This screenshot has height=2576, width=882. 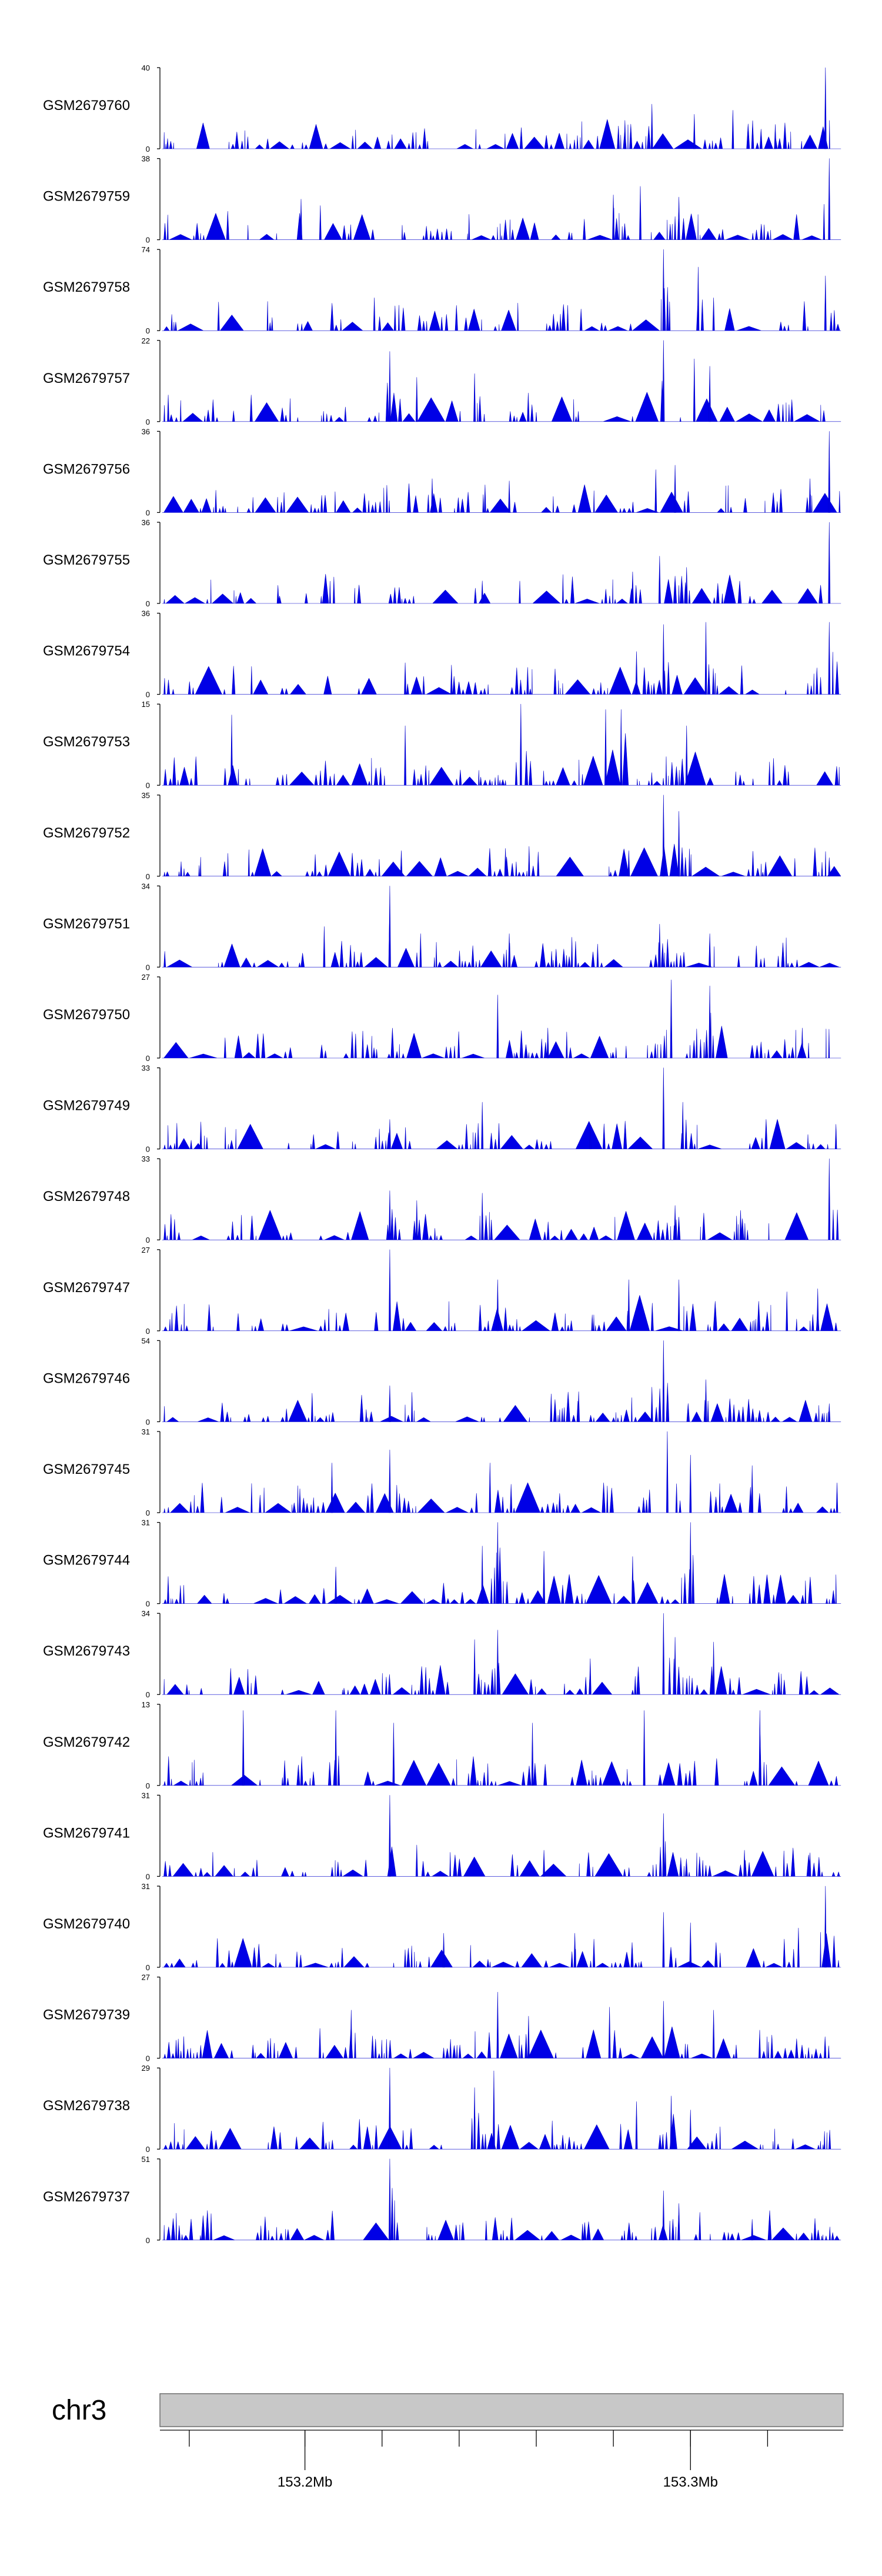 What do you see at coordinates (146, 2159) in the screenshot?
I see `track-ymax-label: 51` at bounding box center [146, 2159].